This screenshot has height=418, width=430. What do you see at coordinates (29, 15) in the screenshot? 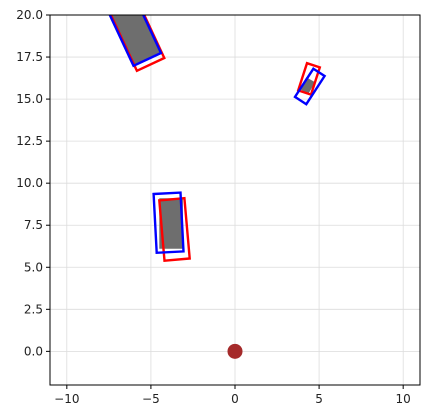
I see `y-tick-label: 20.0` at bounding box center [29, 15].